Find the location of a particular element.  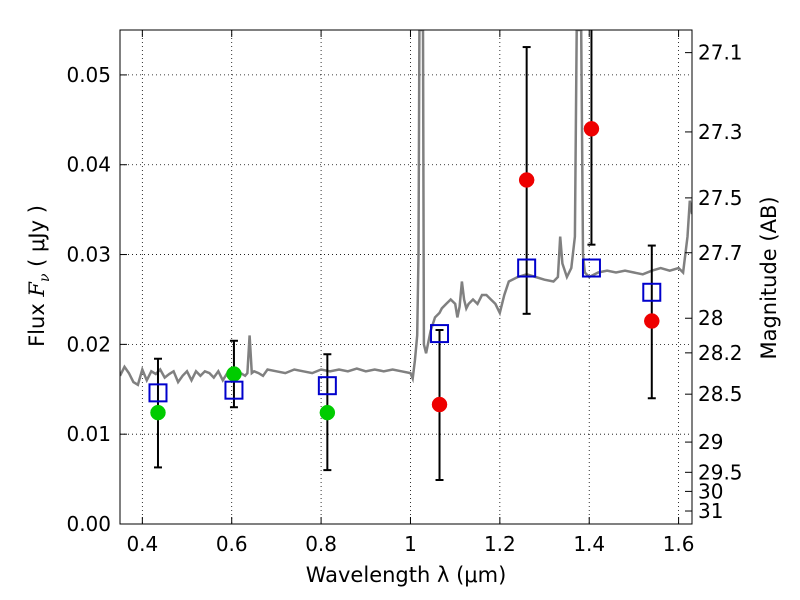

y2-tick-label: 27.7 is located at coordinates (720, 253).